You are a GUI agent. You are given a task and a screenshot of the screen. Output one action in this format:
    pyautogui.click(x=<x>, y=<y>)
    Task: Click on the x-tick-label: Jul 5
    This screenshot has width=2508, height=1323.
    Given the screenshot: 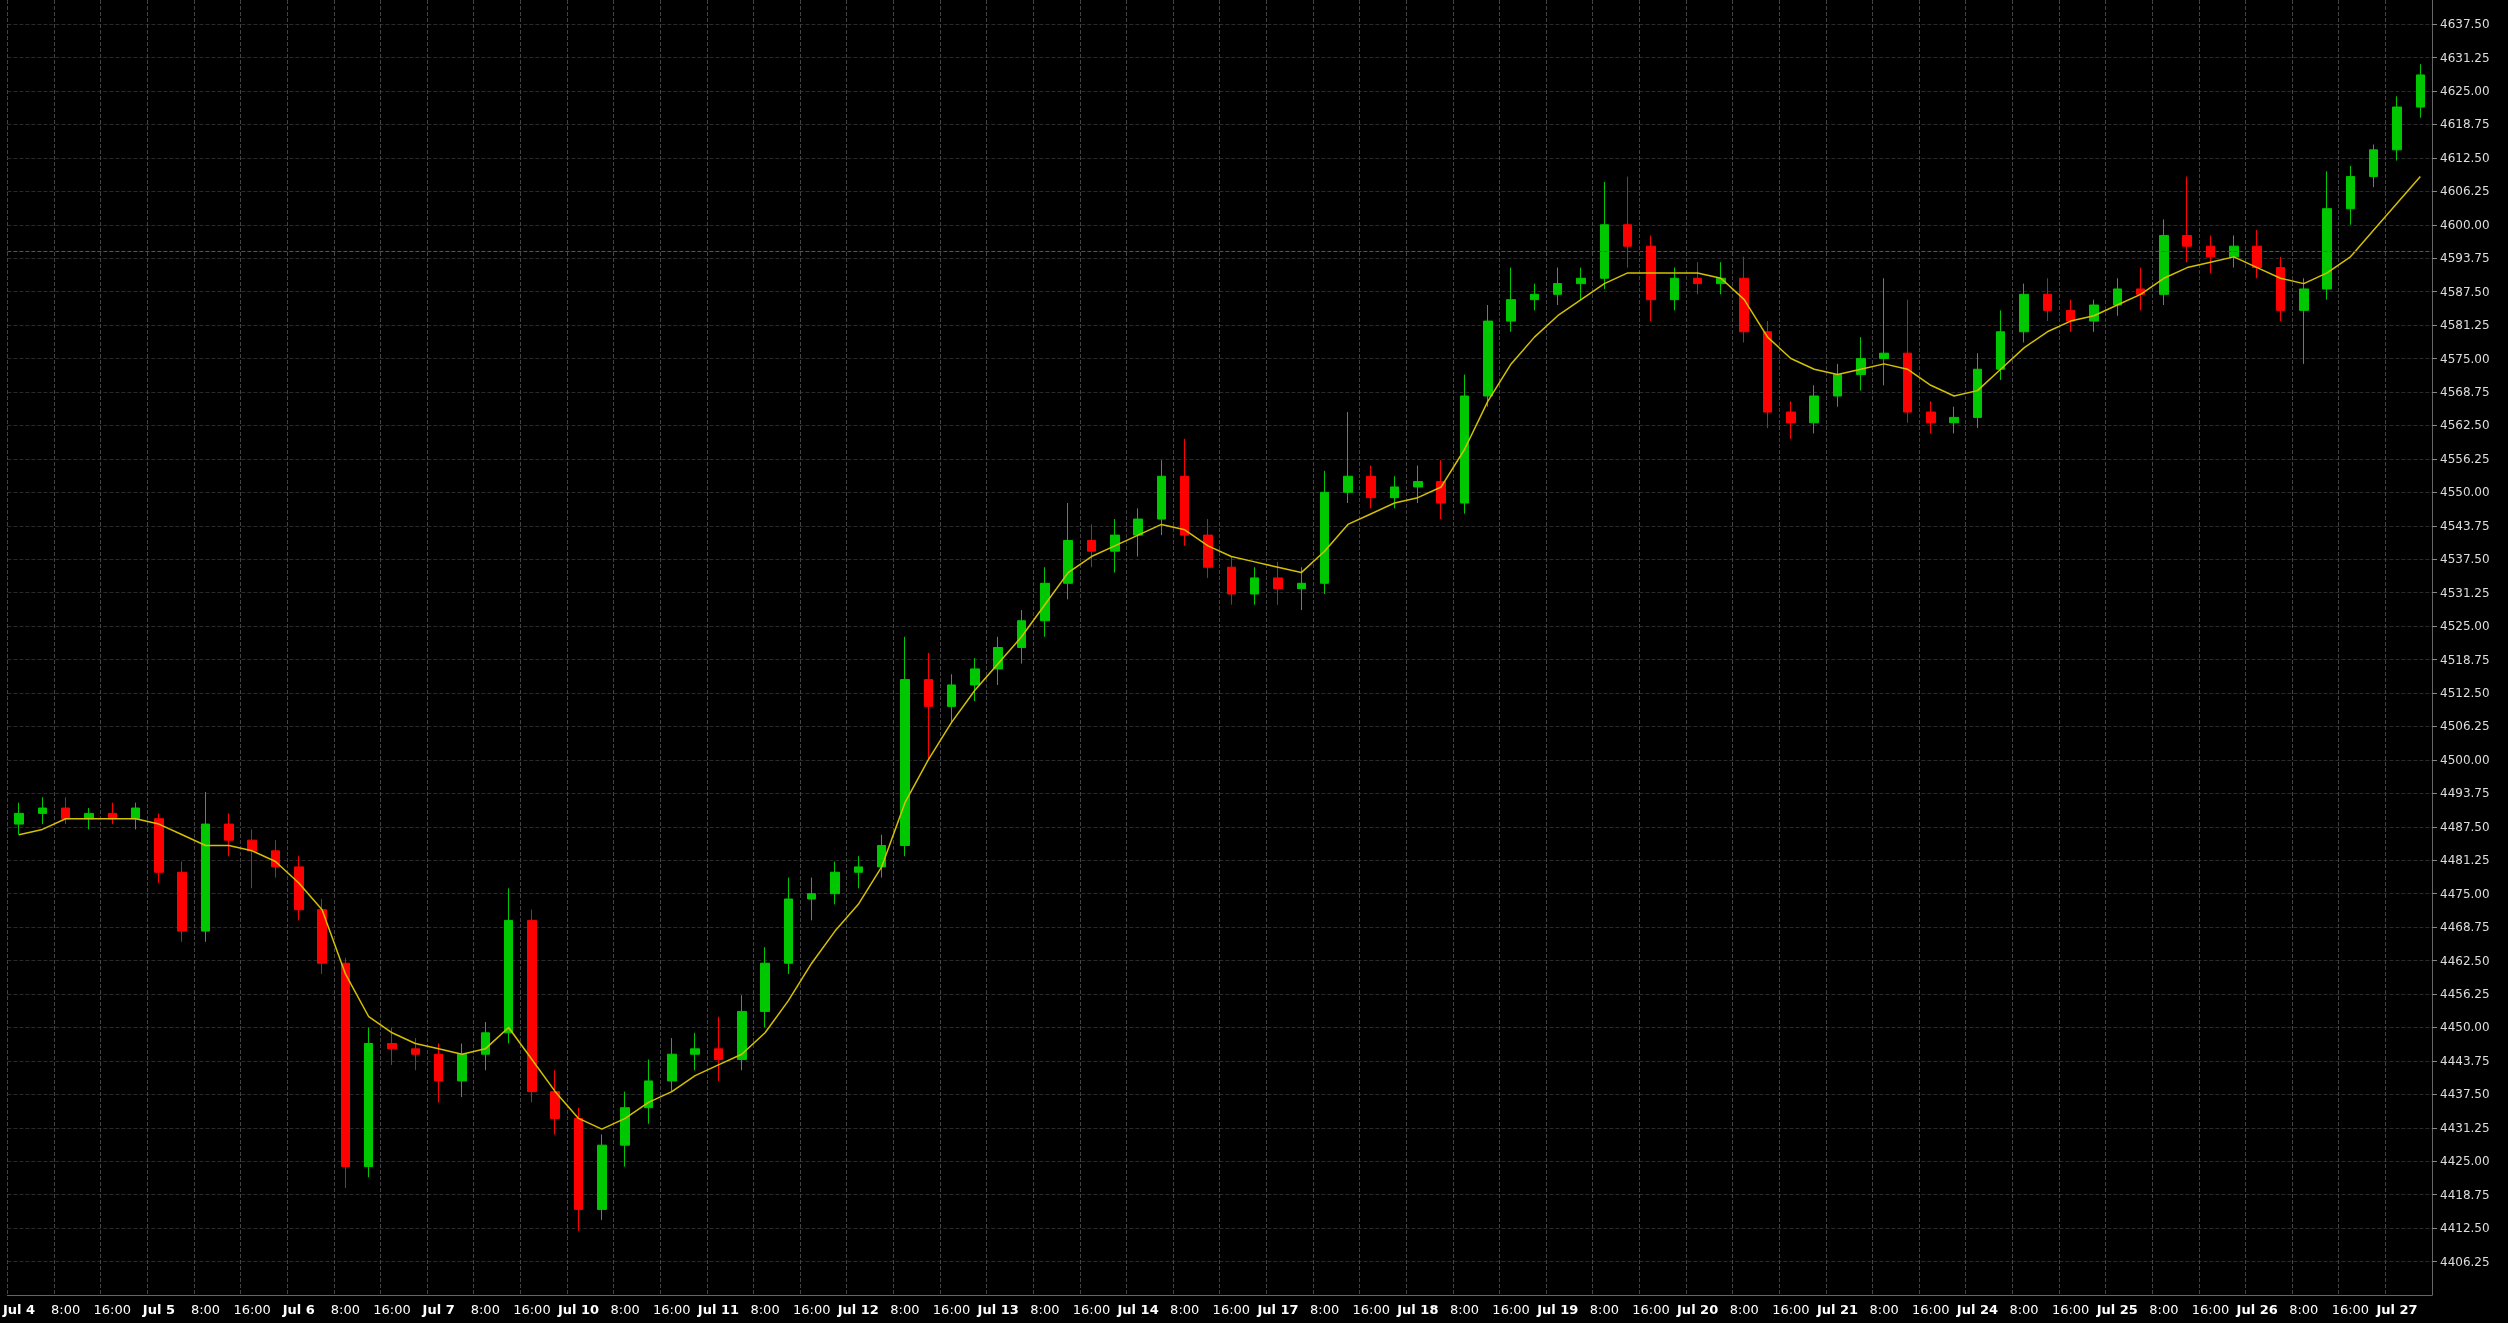 What is the action you would take?
    pyautogui.click(x=158, y=1309)
    